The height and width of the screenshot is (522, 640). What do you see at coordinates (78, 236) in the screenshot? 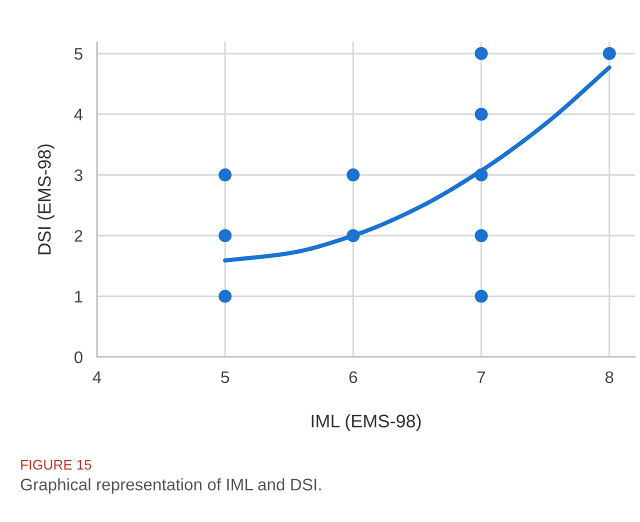
I see `y-tick-label: 2` at bounding box center [78, 236].